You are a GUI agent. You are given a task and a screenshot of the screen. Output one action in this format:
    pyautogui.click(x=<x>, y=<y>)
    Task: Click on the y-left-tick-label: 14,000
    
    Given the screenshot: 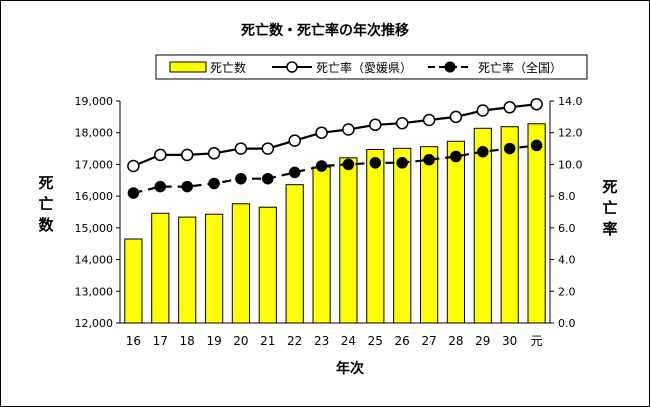 What is the action you would take?
    pyautogui.click(x=94, y=260)
    